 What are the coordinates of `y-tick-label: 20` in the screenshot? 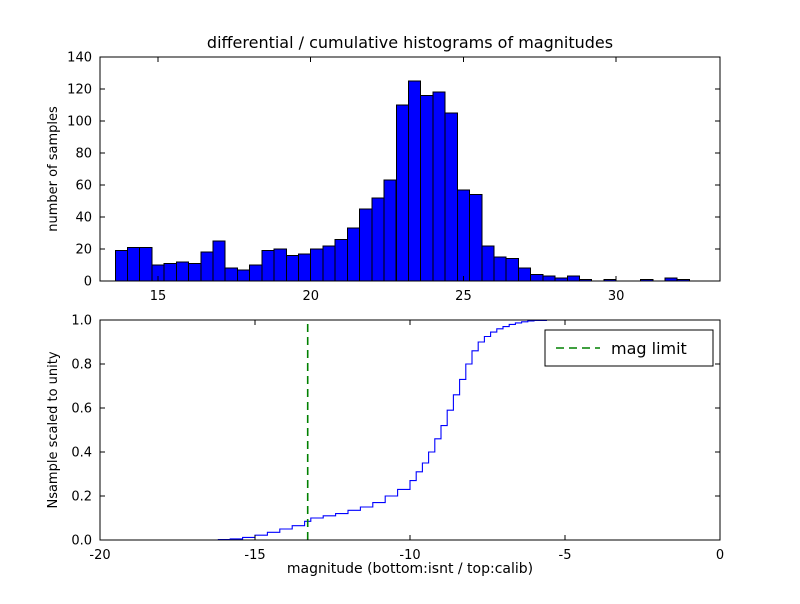 It's located at (83, 250).